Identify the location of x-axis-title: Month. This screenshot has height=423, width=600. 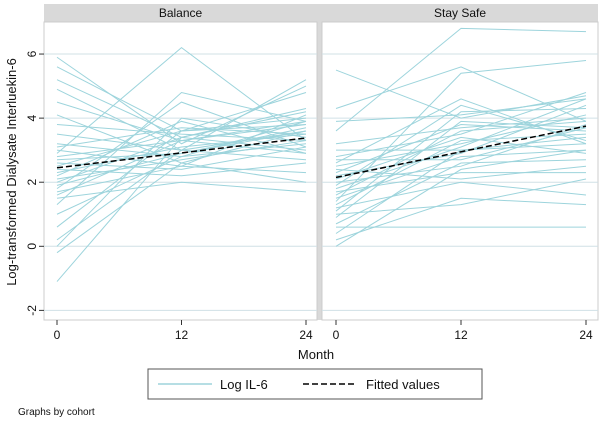
(316, 354).